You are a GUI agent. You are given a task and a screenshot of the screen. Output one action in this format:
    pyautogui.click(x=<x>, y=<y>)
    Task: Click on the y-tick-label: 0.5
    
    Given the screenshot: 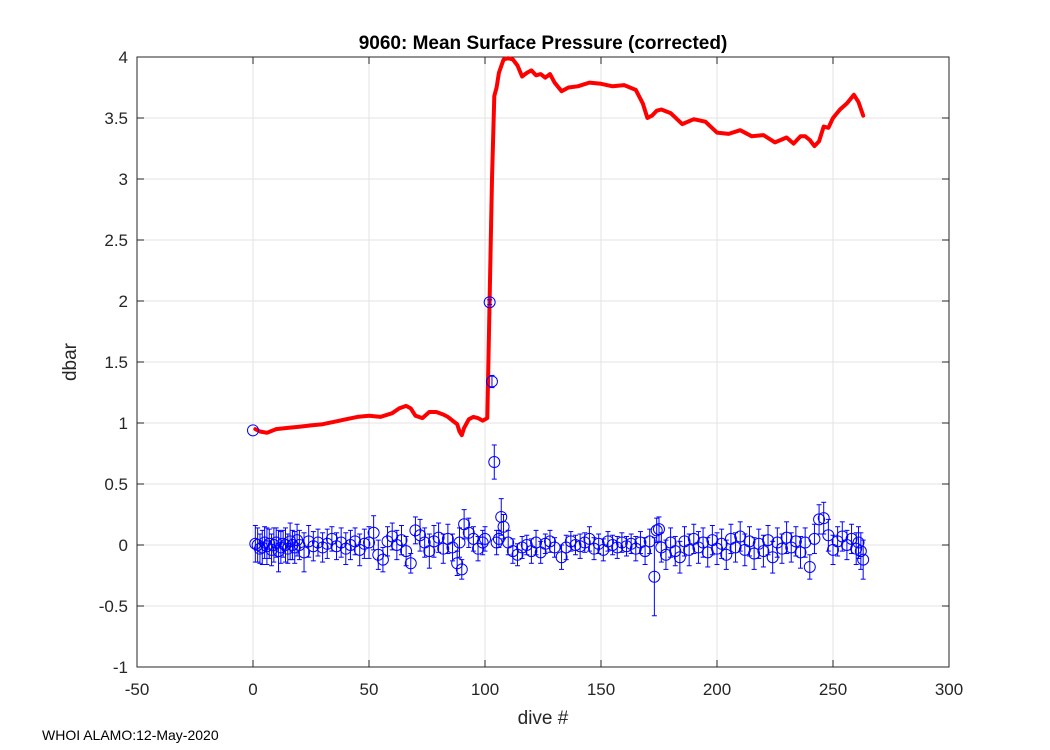 What is the action you would take?
    pyautogui.click(x=116, y=484)
    